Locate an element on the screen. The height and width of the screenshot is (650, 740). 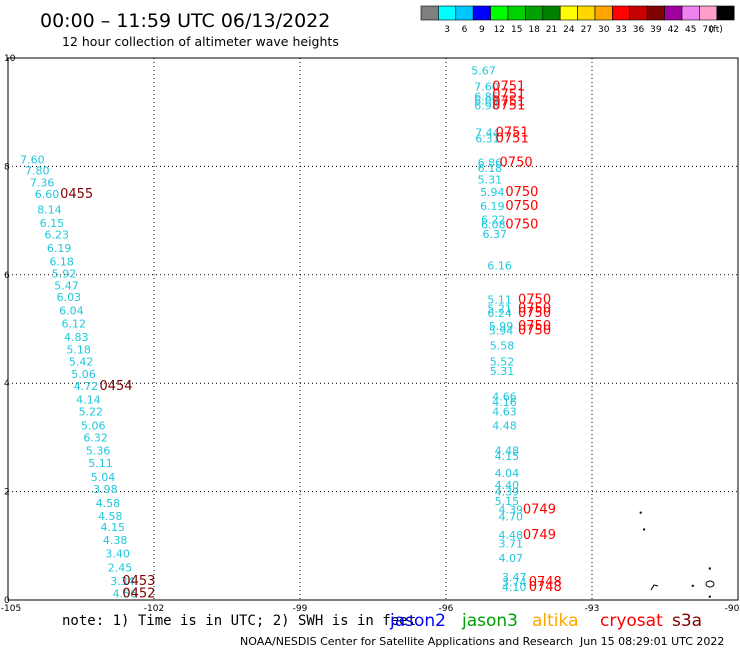
legend-label: 42 is located at coordinates (673, 30).